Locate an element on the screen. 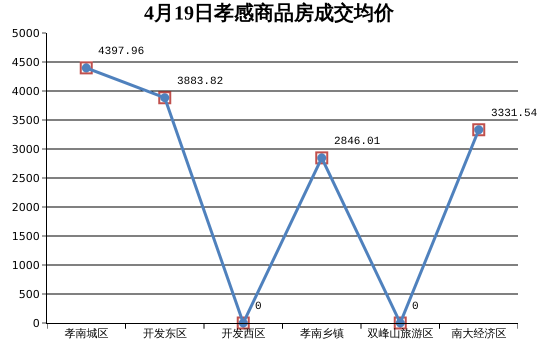 This screenshot has height=353, width=538. x-tick-label: 双峰山旅游区 is located at coordinates (400, 333).